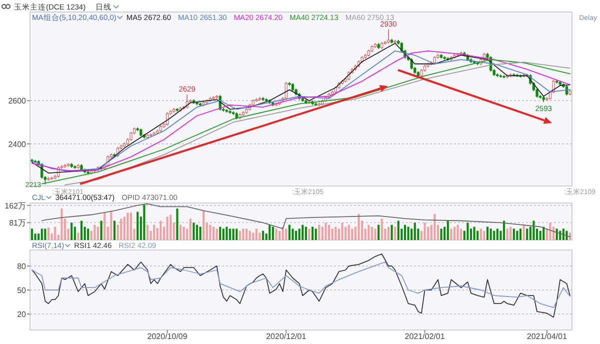  What do you see at coordinates (286, 336) in the screenshot?
I see `x-tick-label: 2020/12/01` at bounding box center [286, 336].